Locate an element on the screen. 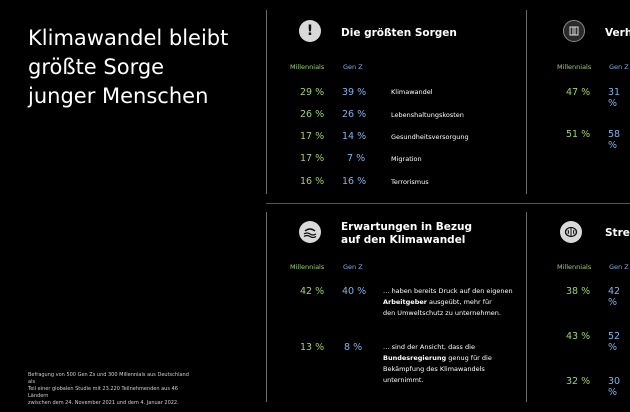 The width and height of the screenshot is (630, 412). panel3-row2-line2: Bundesregierung genug für die is located at coordinates (453, 358).